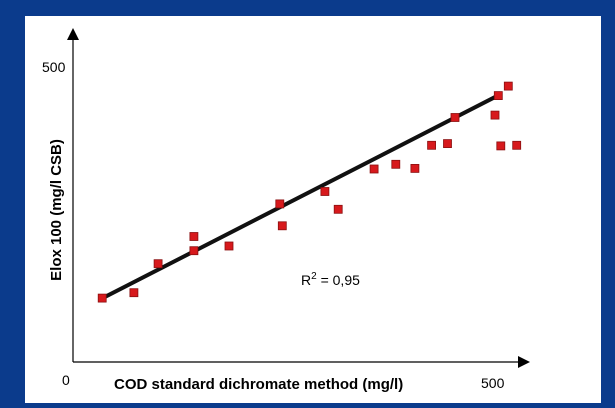 The width and height of the screenshot is (615, 408). I want to click on r-squared-symbol: R, so click(306, 280).